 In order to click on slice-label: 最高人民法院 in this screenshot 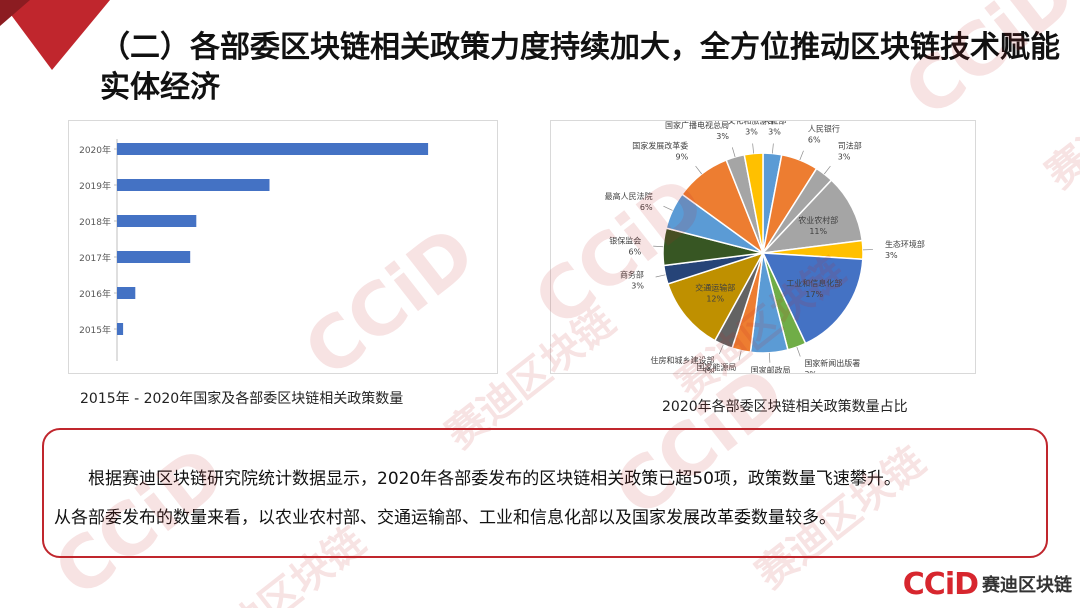, I will do `click(629, 196)`.